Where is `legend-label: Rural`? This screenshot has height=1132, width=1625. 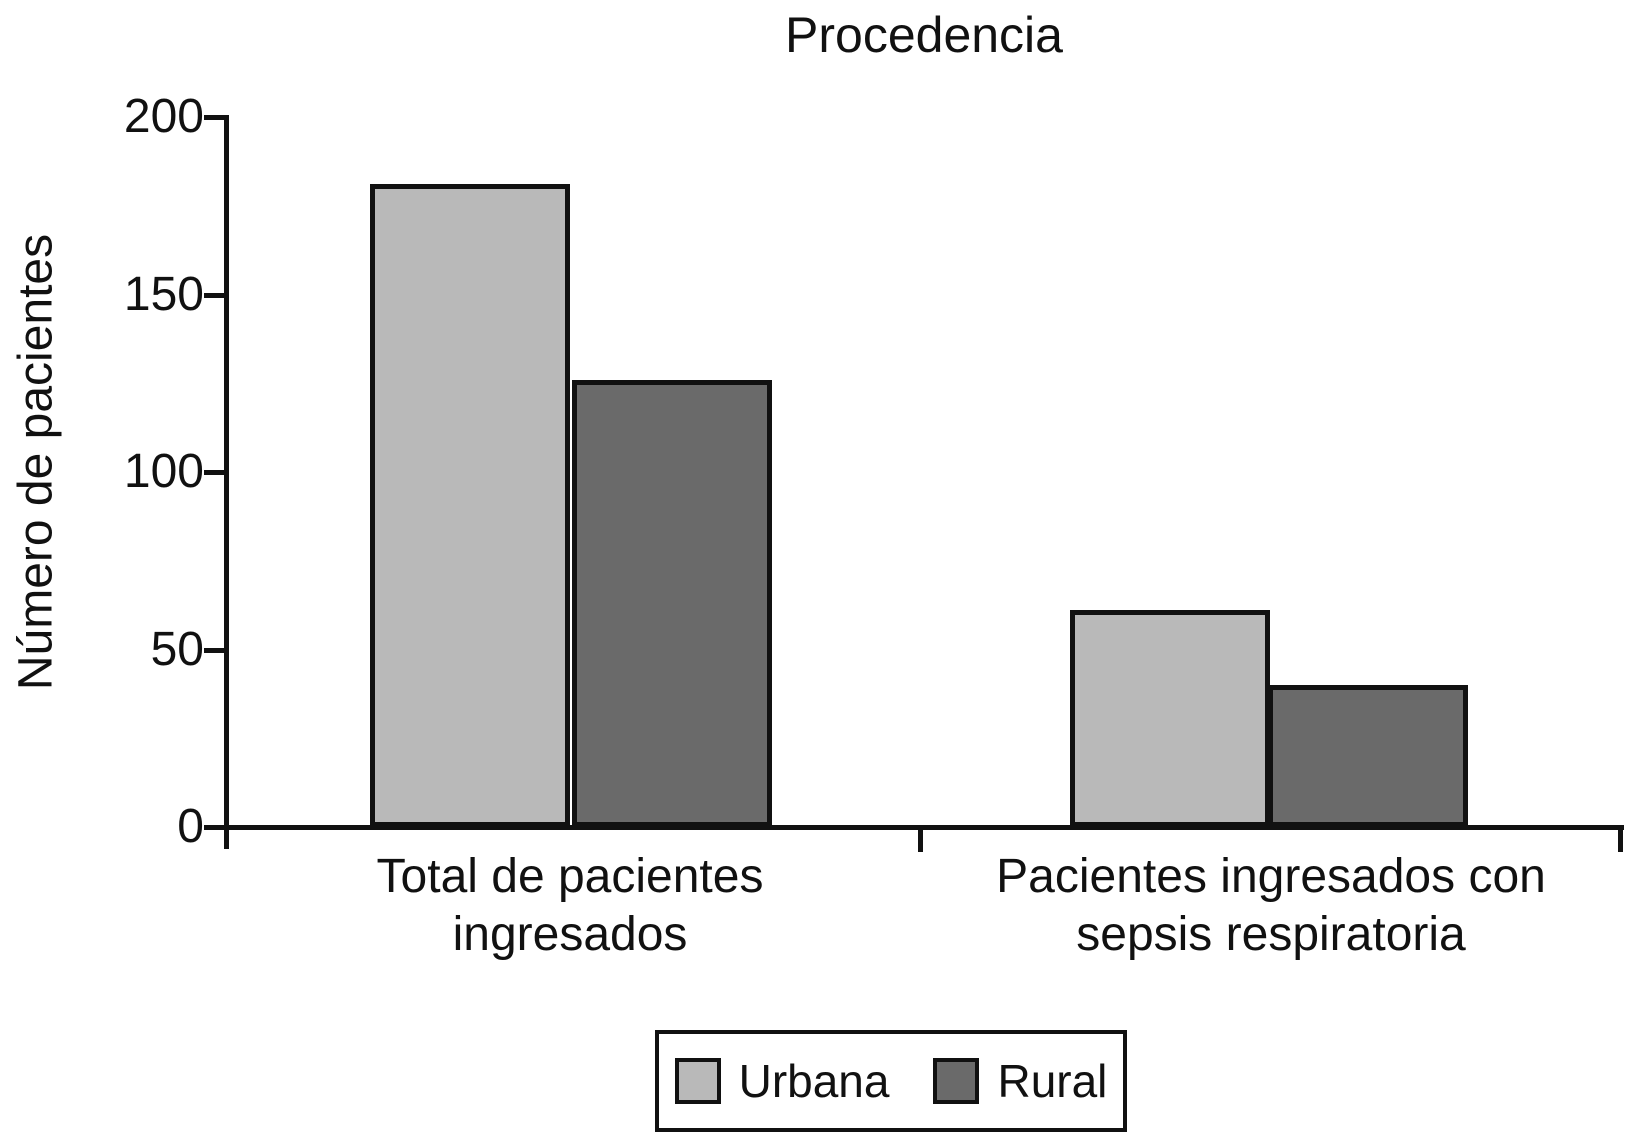 legend-label: Rural is located at coordinates (1052, 1081).